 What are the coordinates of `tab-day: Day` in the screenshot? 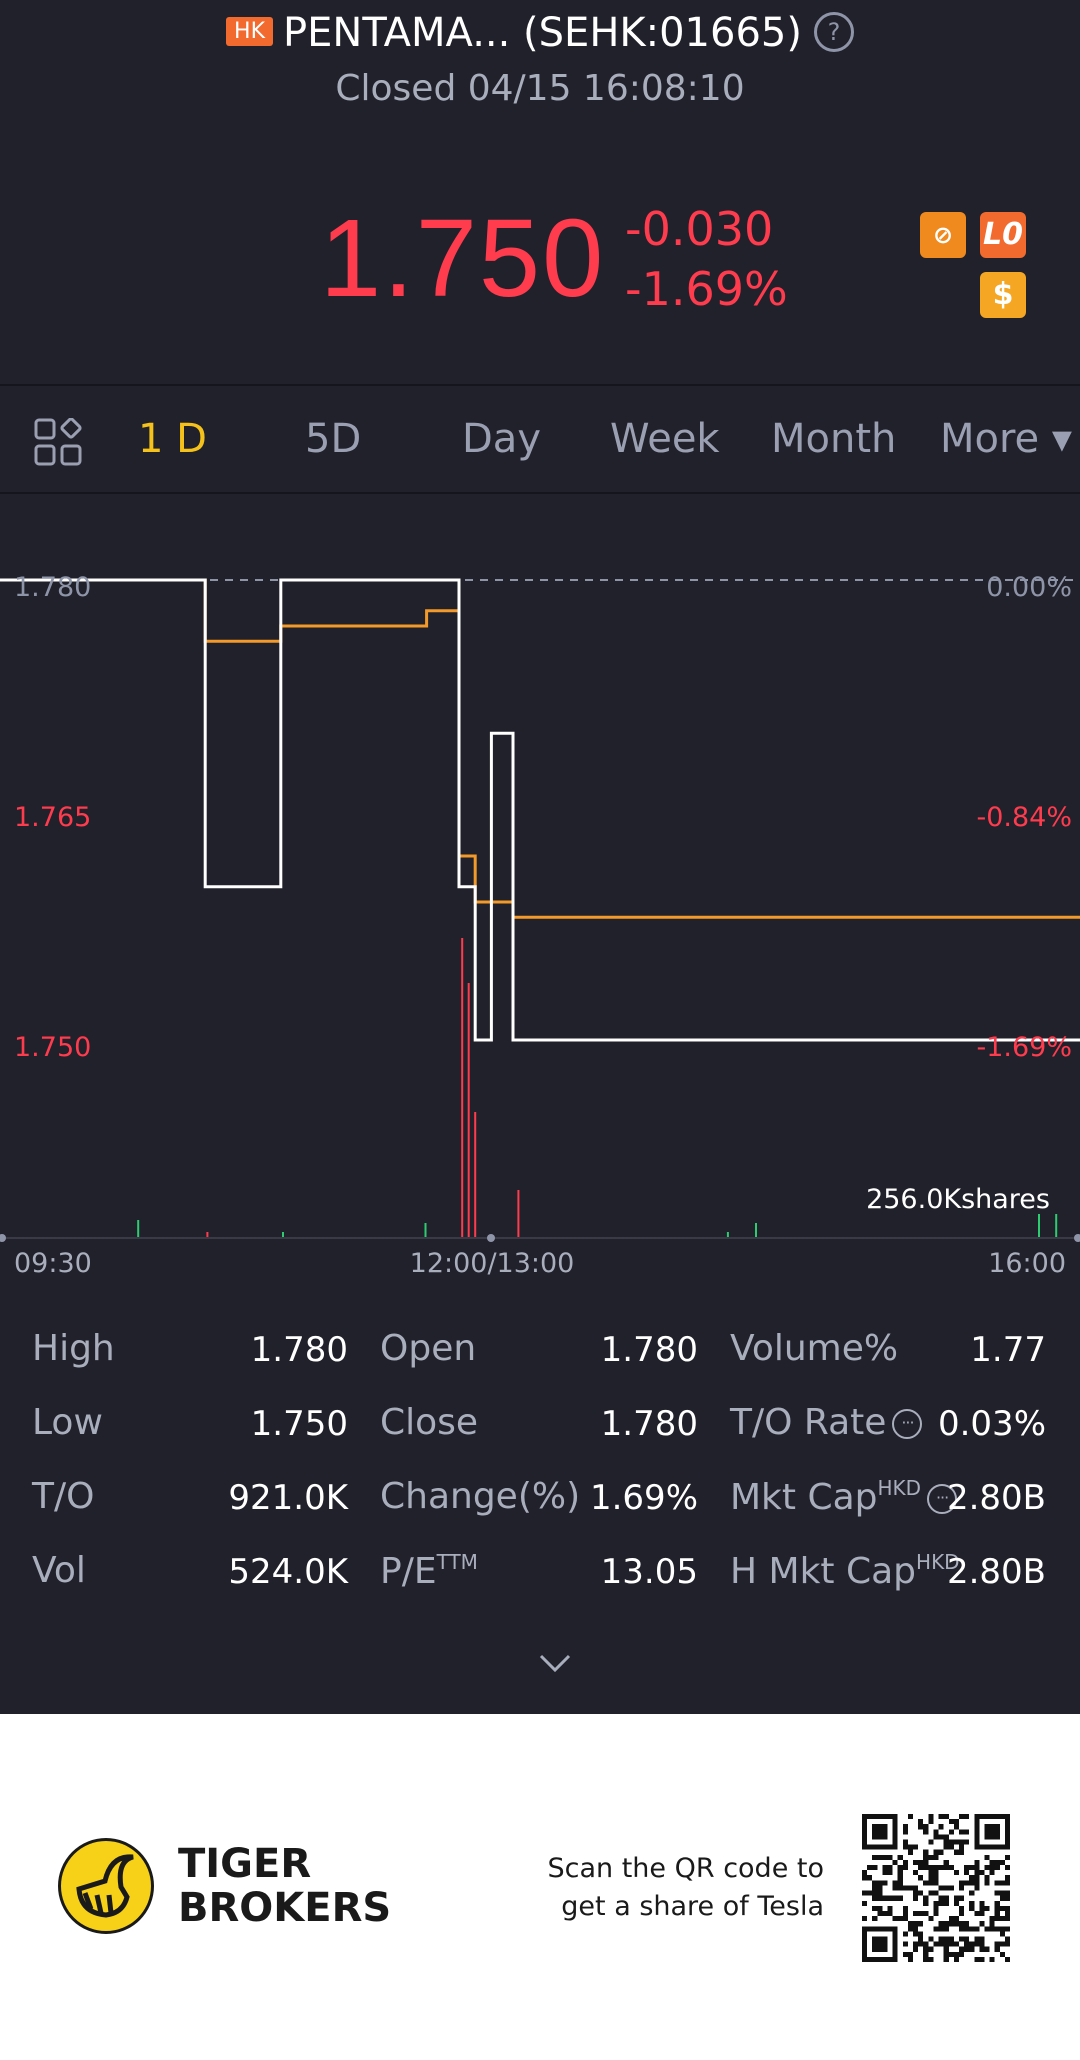 It's located at (501, 439).